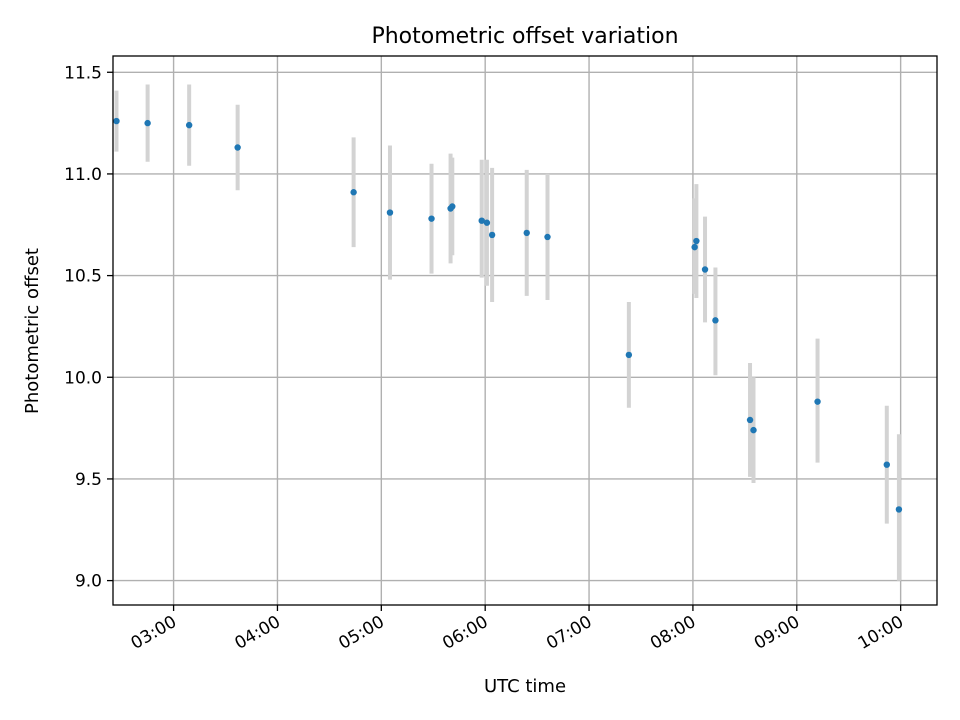 This screenshot has width=960, height=720. What do you see at coordinates (83, 277) in the screenshot?
I see `y-tick-label: 10.5` at bounding box center [83, 277].